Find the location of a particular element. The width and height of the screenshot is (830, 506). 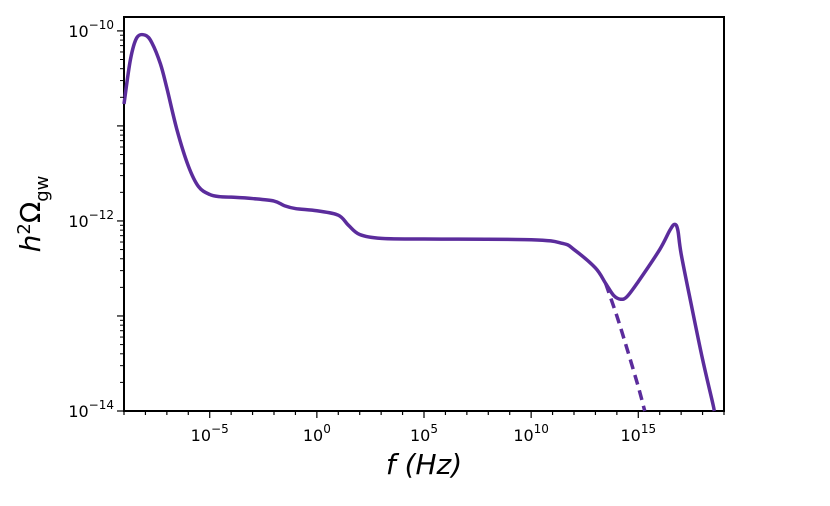

series-line-dashed is located at coordinates (625, 347).